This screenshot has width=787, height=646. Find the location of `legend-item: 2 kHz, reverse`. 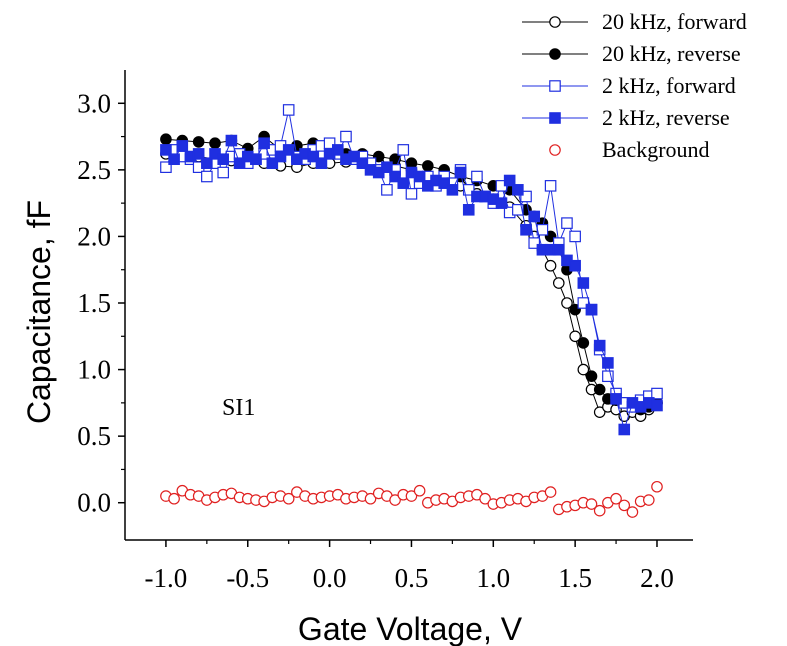

legend-item: 2 kHz, reverse is located at coordinates (626, 117).